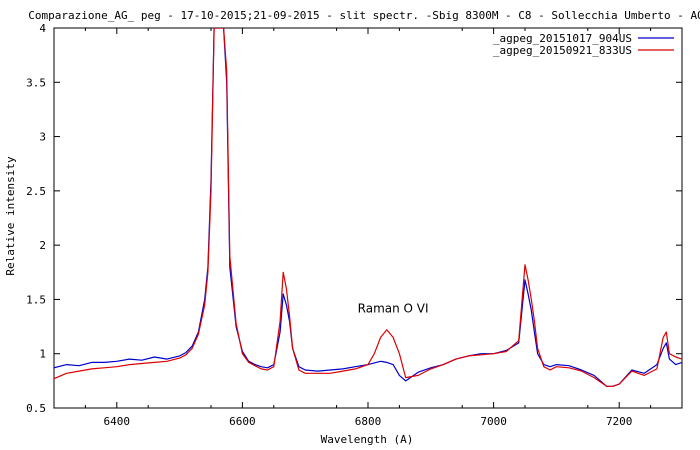 The height and width of the screenshot is (450, 700). What do you see at coordinates (562, 50) in the screenshot?
I see `legend-label: _agpeg_20150921_833US` at bounding box center [562, 50].